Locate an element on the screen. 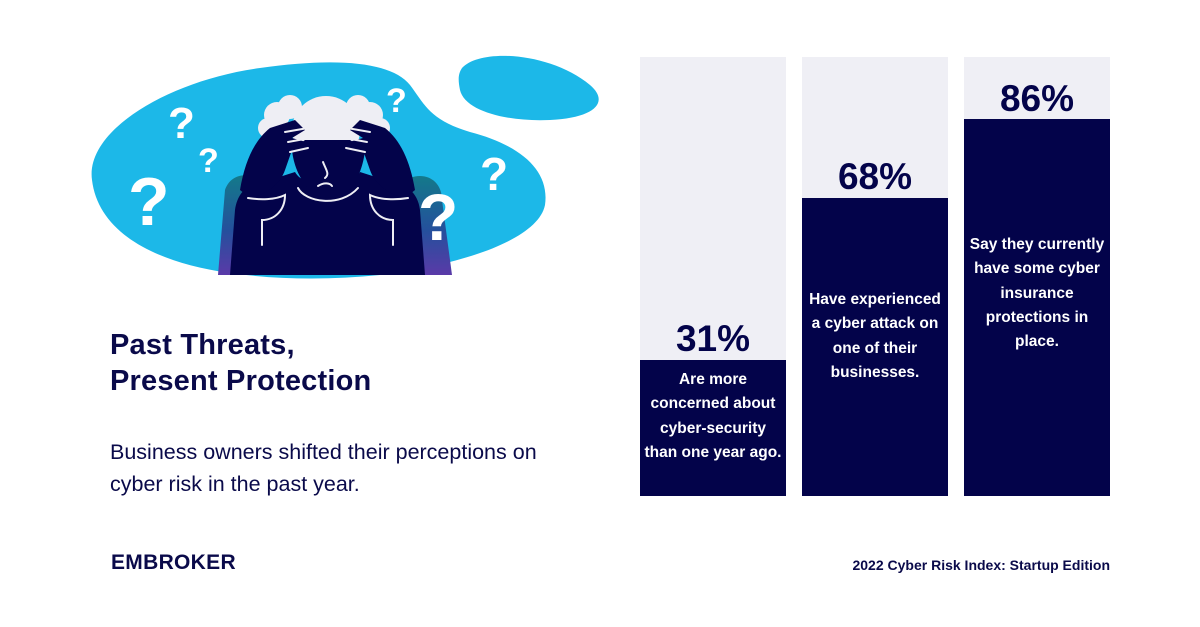 The width and height of the screenshot is (1200, 627). bar-value-label: 31% is located at coordinates (713, 338).